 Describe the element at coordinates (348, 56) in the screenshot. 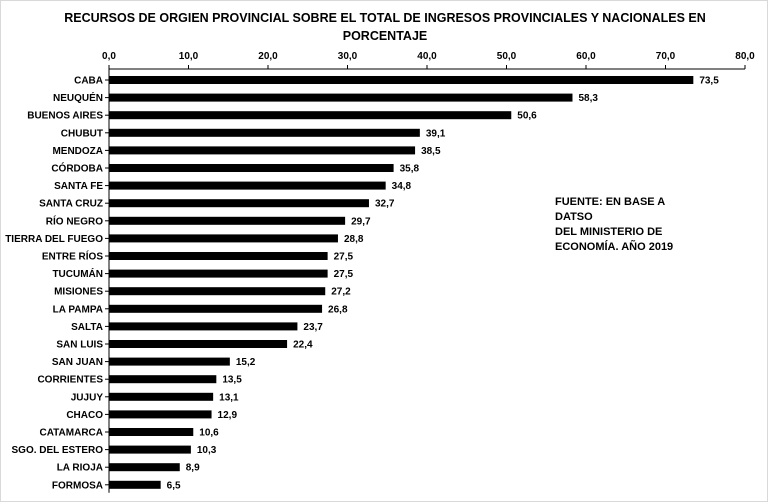

I see `x-tick-label: 30,0` at that location.